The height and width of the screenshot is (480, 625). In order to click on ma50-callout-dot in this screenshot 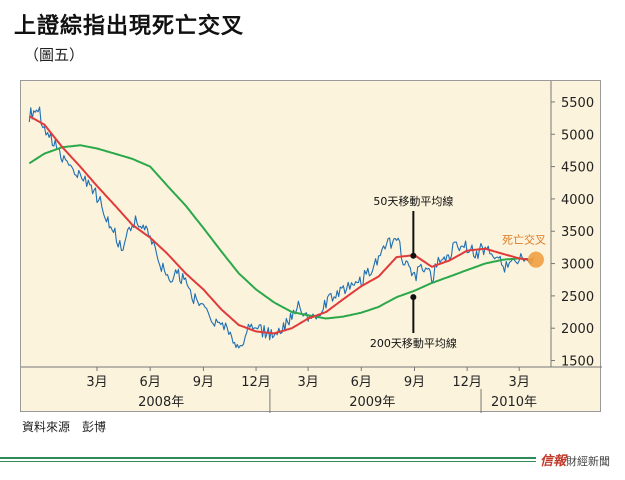, I will do `click(413, 255)`.